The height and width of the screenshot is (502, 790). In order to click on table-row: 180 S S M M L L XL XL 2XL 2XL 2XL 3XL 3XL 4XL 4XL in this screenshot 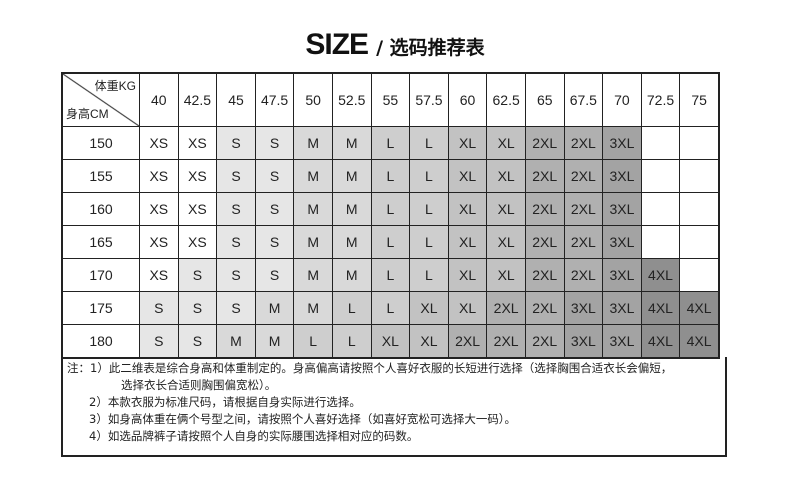, I will do `click(390, 341)`.